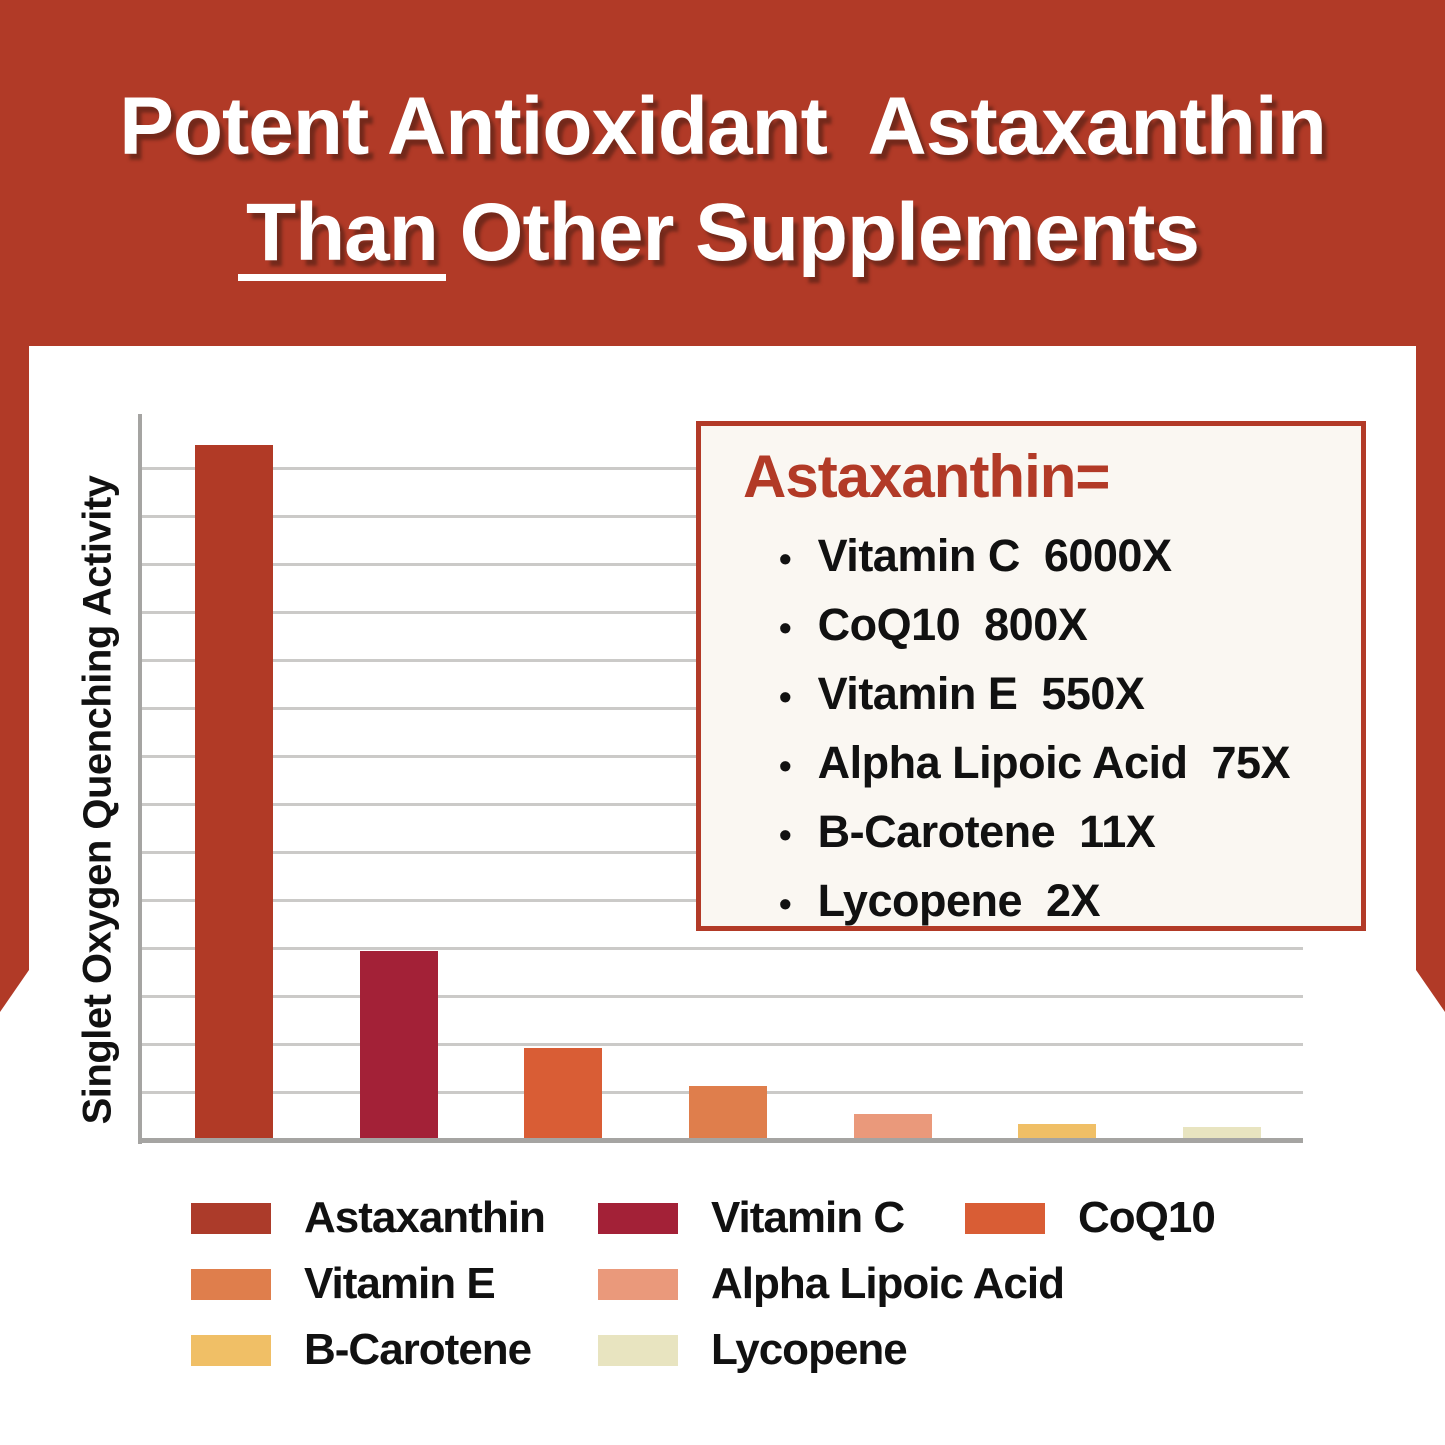  I want to click on legend-item-b-carotene: B-Carotene, so click(394, 1350).